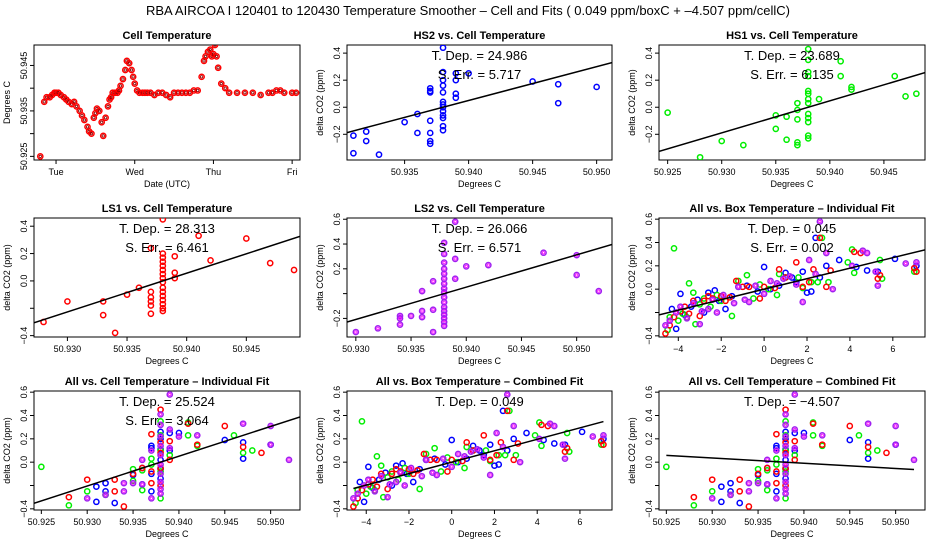 This screenshot has width=936, height=540. I want to click on panel-title: Cell Temperature, so click(166, 36).